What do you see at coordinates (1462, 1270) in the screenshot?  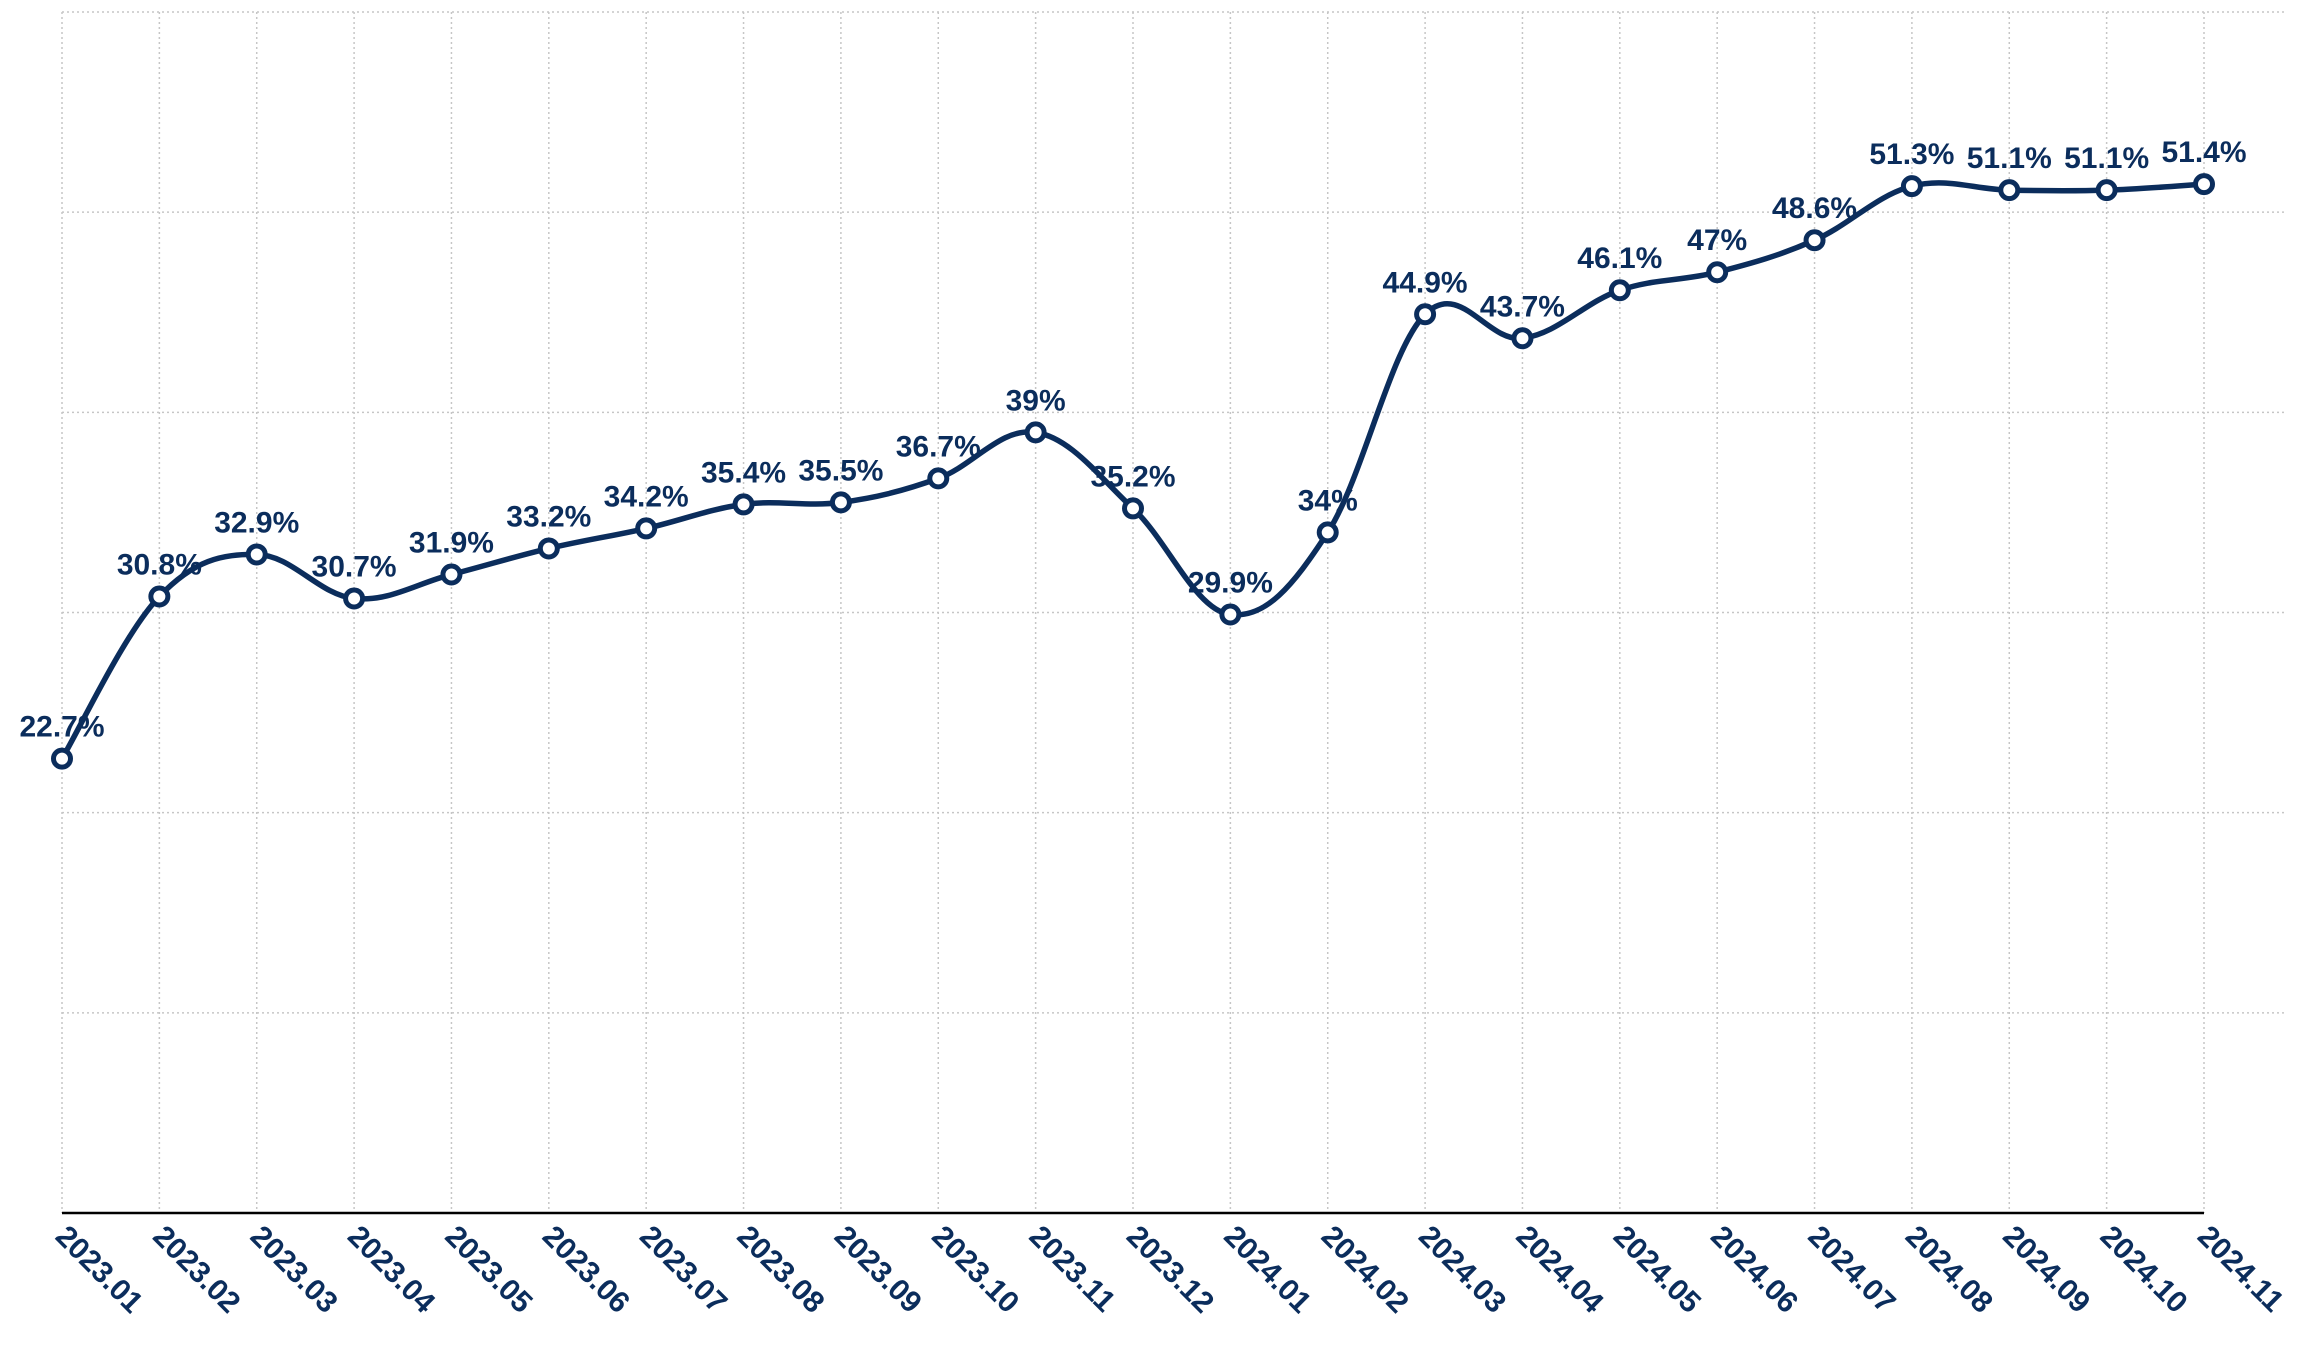 I see `x-tick-label: 2024.03` at bounding box center [1462, 1270].